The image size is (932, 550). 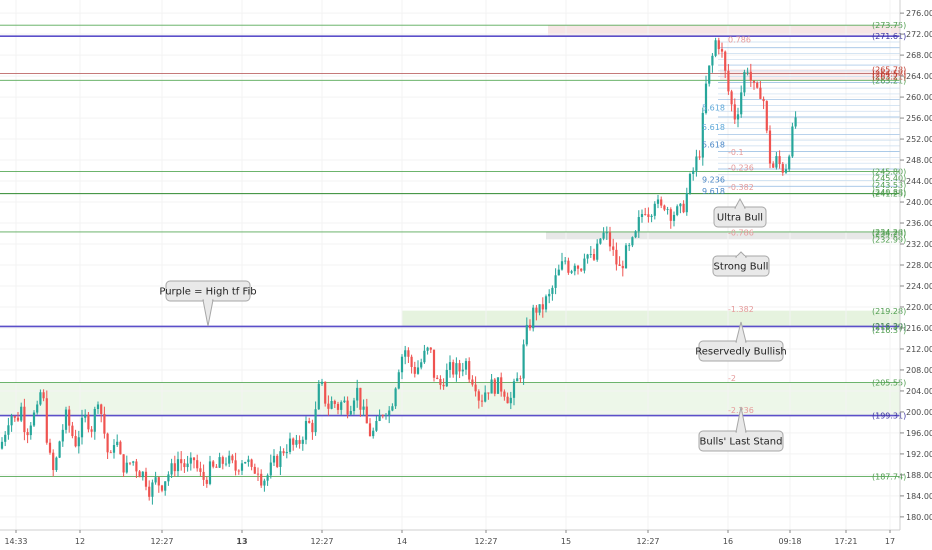 I want to click on price-tick-label: 212.00, so click(x=919, y=349).